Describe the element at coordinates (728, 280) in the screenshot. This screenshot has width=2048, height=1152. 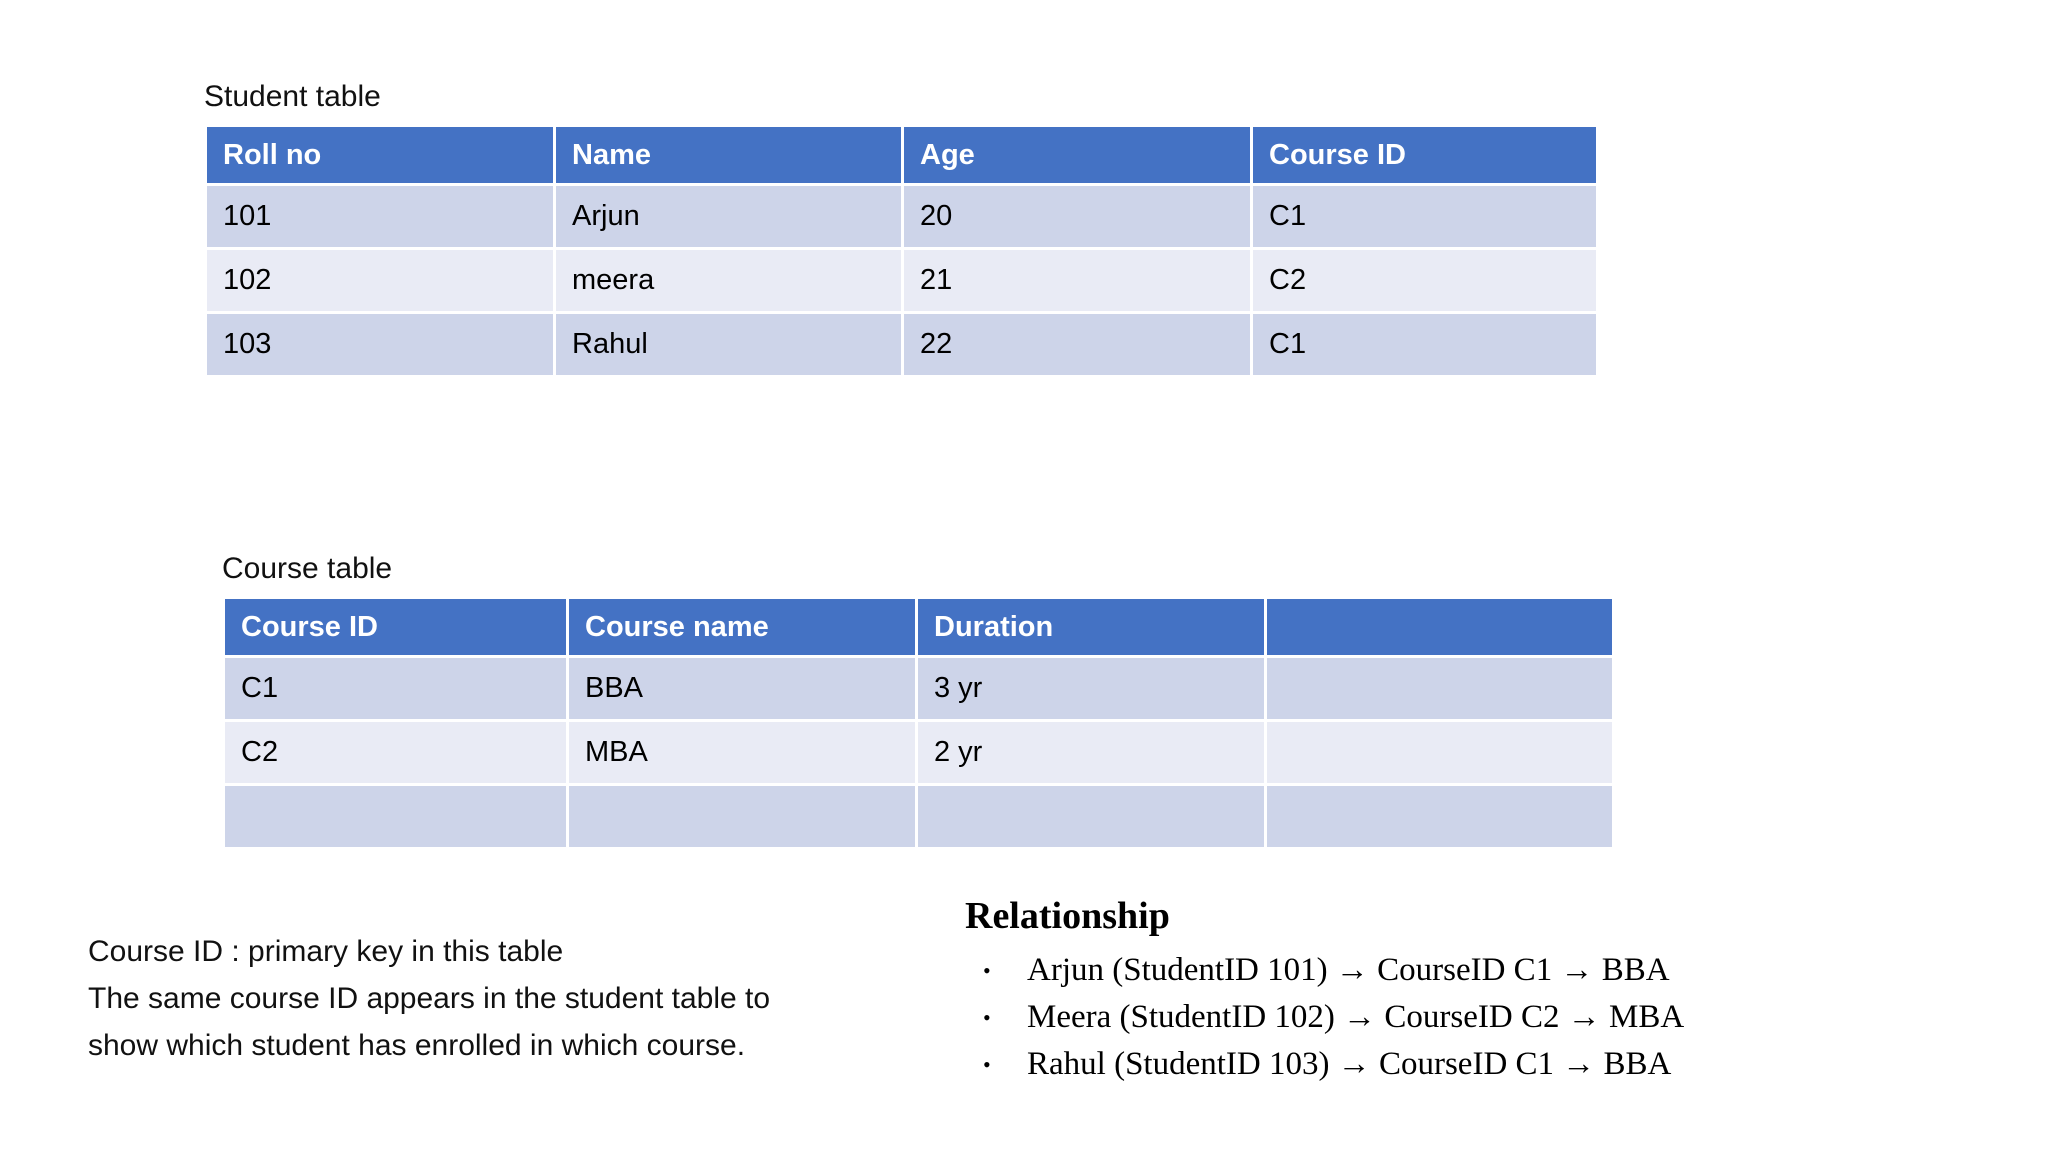
I see `table-cell: meera` at that location.